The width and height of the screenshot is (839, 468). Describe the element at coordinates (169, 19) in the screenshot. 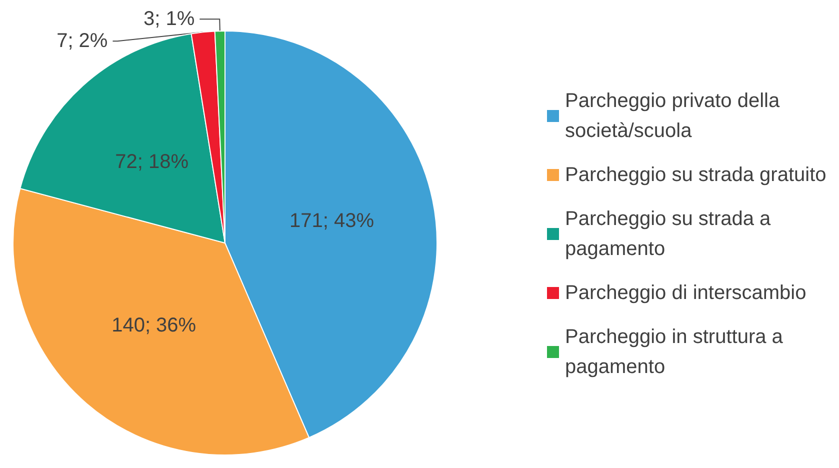

I see `data-label: 3; 1%` at that location.